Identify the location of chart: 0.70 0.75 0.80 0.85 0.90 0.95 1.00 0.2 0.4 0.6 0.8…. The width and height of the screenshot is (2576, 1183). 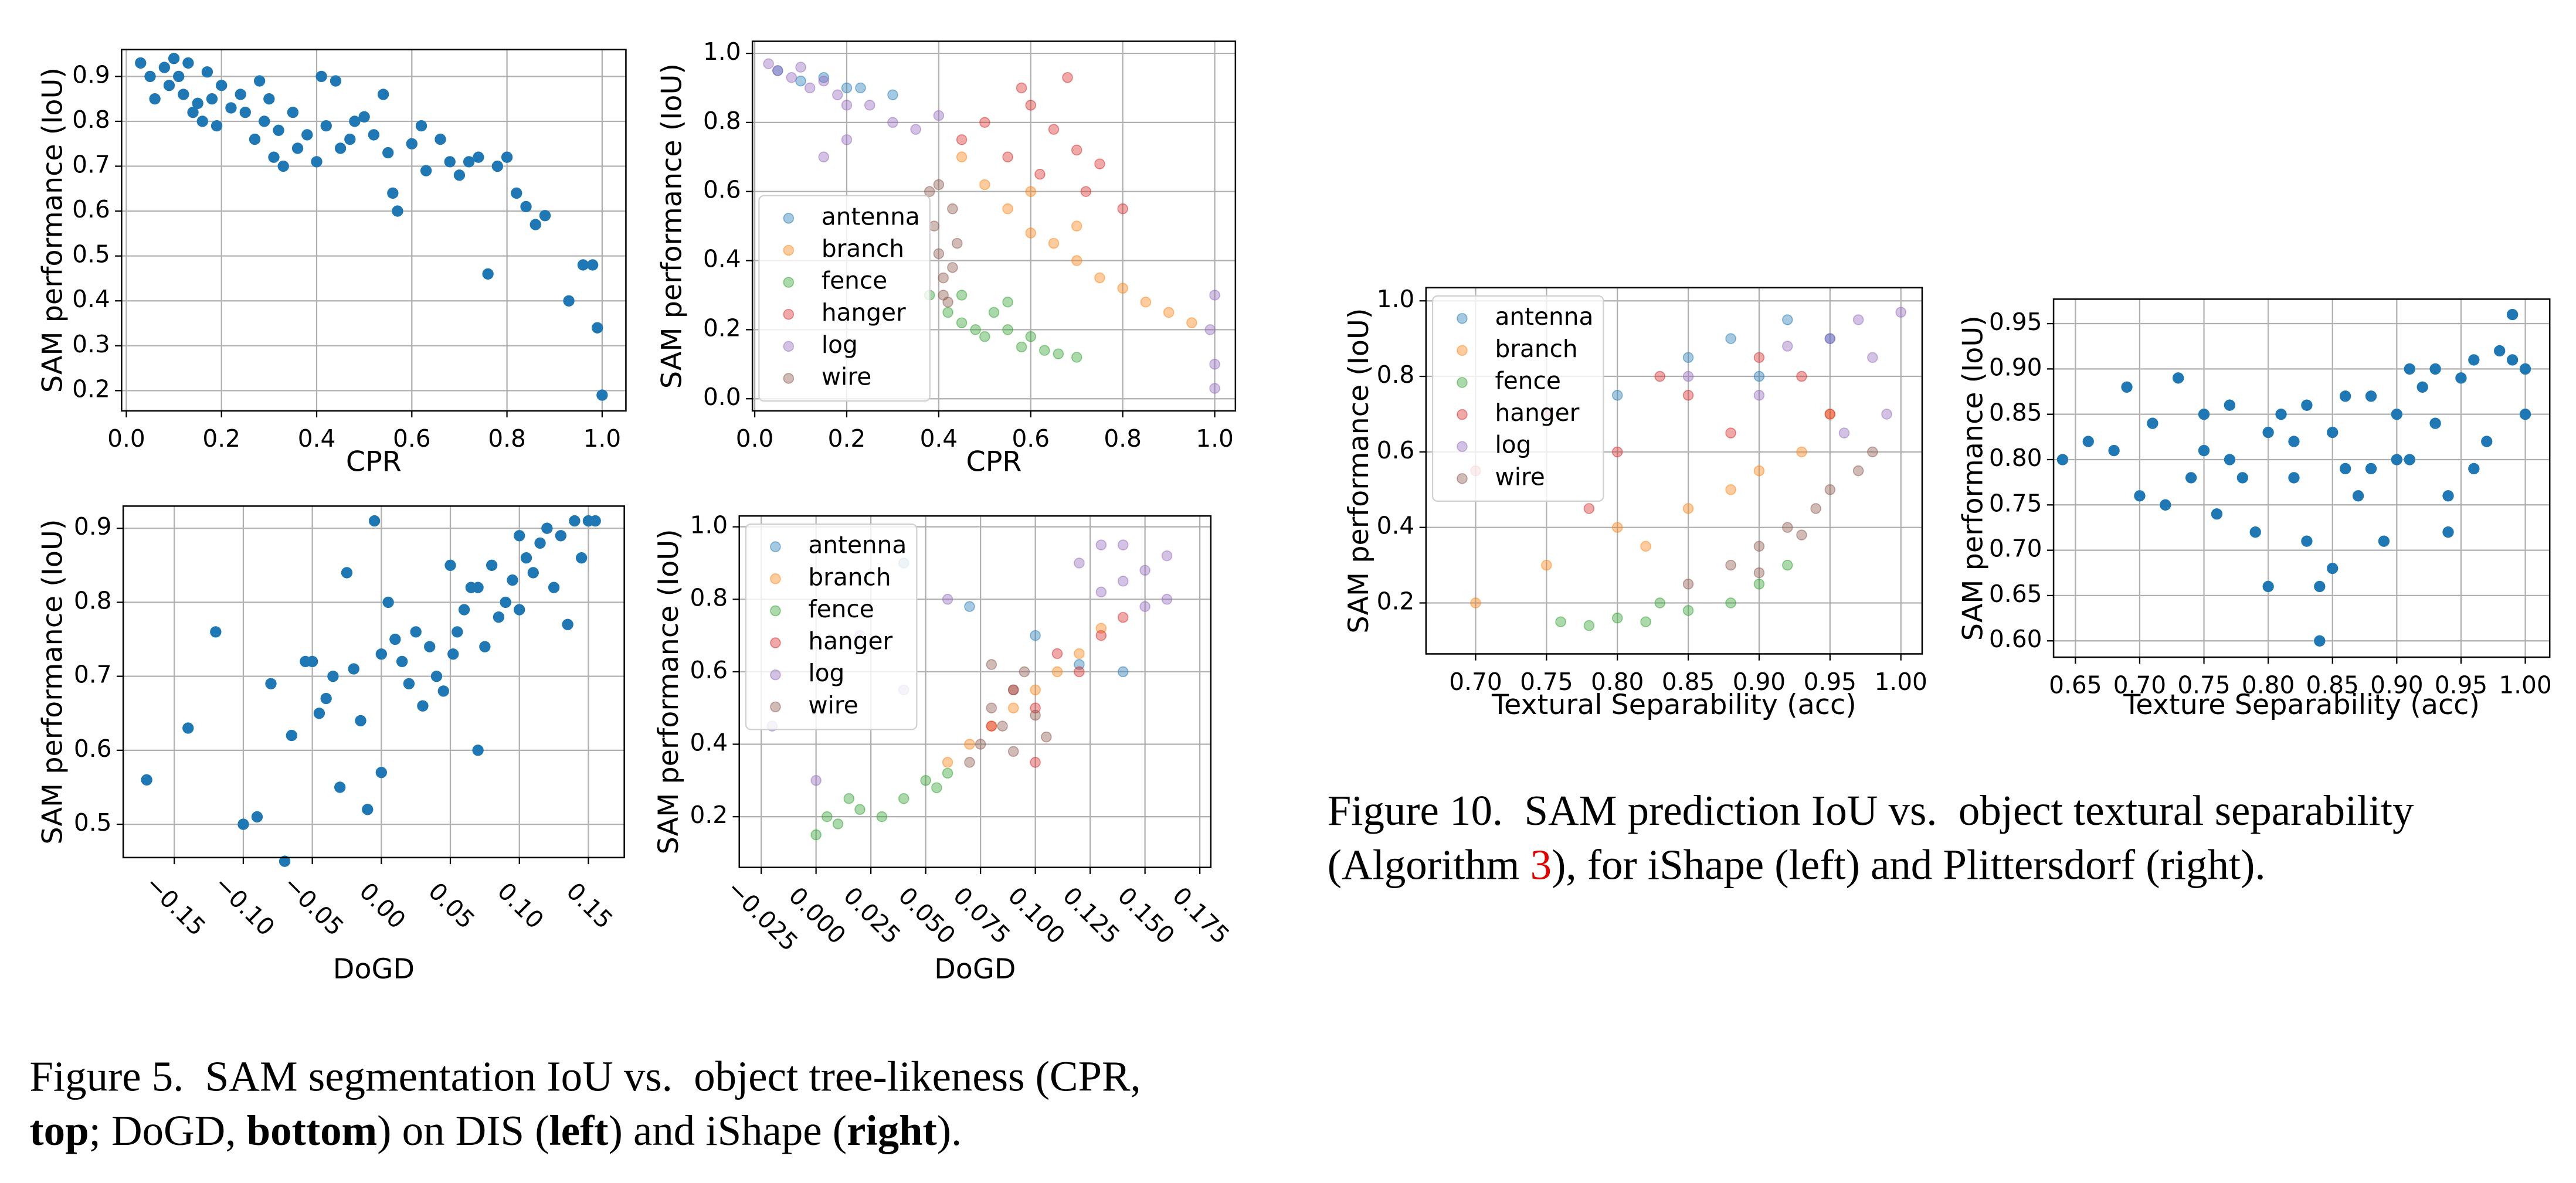
(1635, 503).